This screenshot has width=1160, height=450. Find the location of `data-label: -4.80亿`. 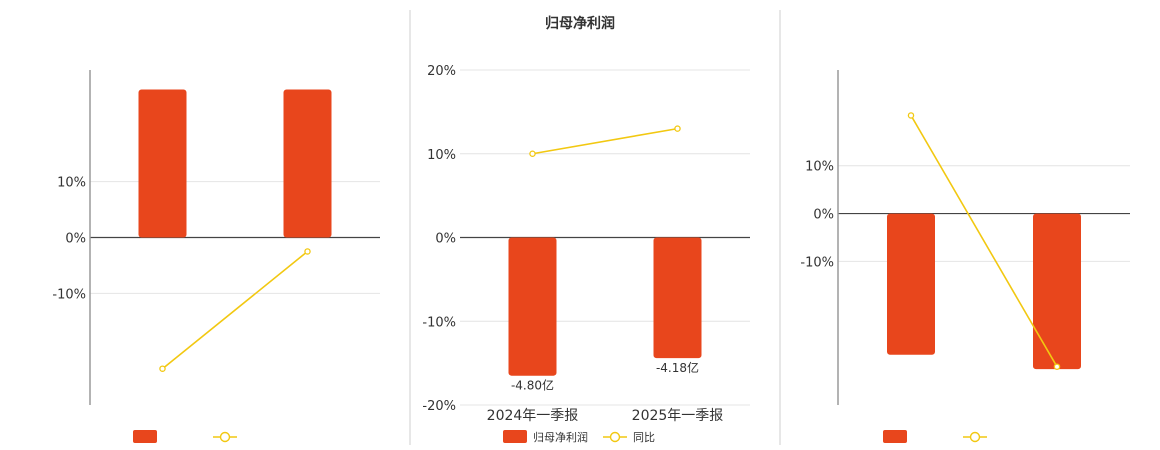

data-label: -4.80亿 is located at coordinates (532, 385).